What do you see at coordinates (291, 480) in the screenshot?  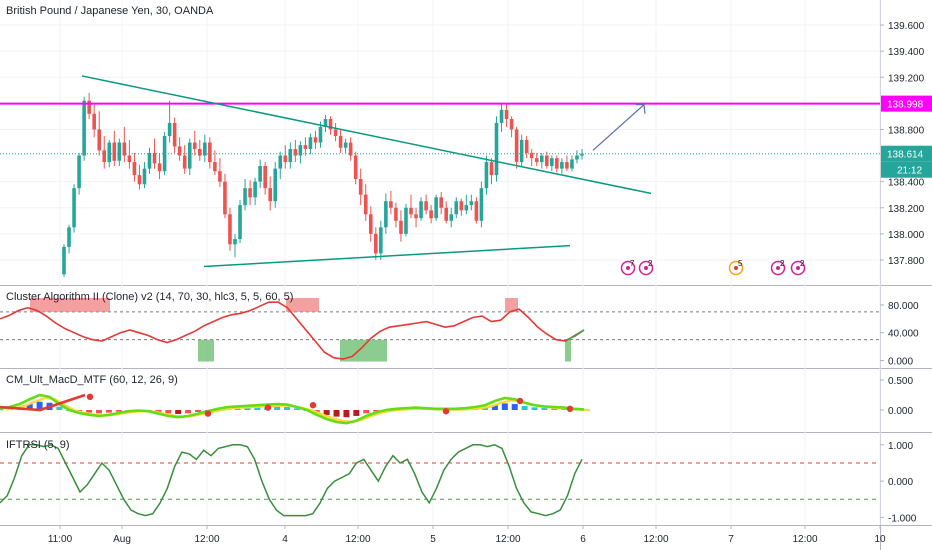 I see `iftrsi-line` at bounding box center [291, 480].